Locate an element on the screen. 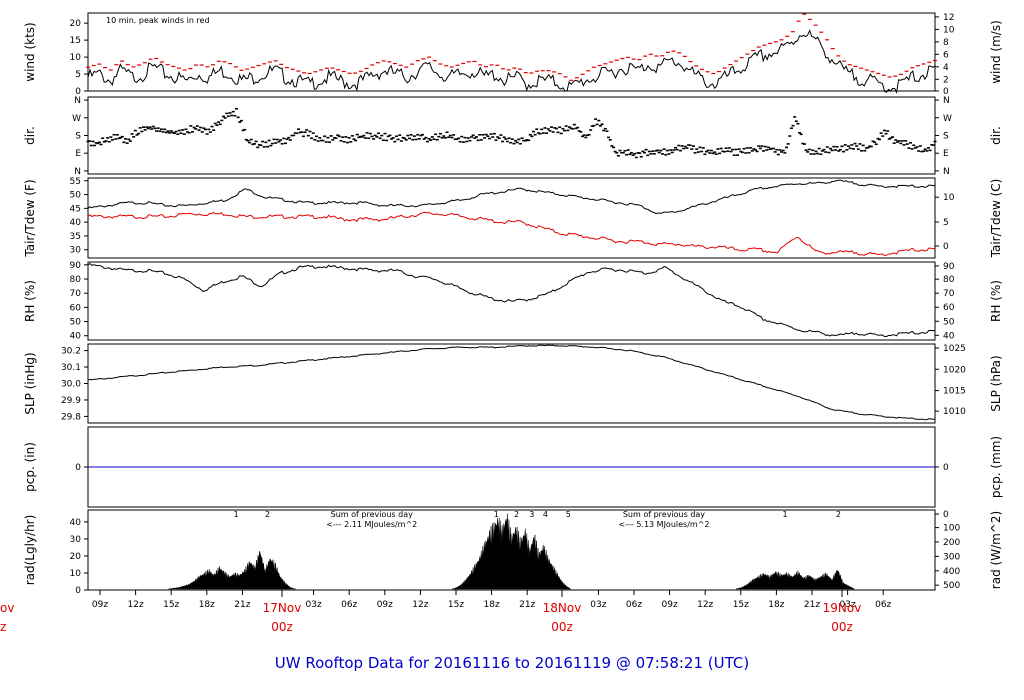 This screenshot has width=1024, height=700. temp-ytick-label-left: 50 is located at coordinates (76, 196).